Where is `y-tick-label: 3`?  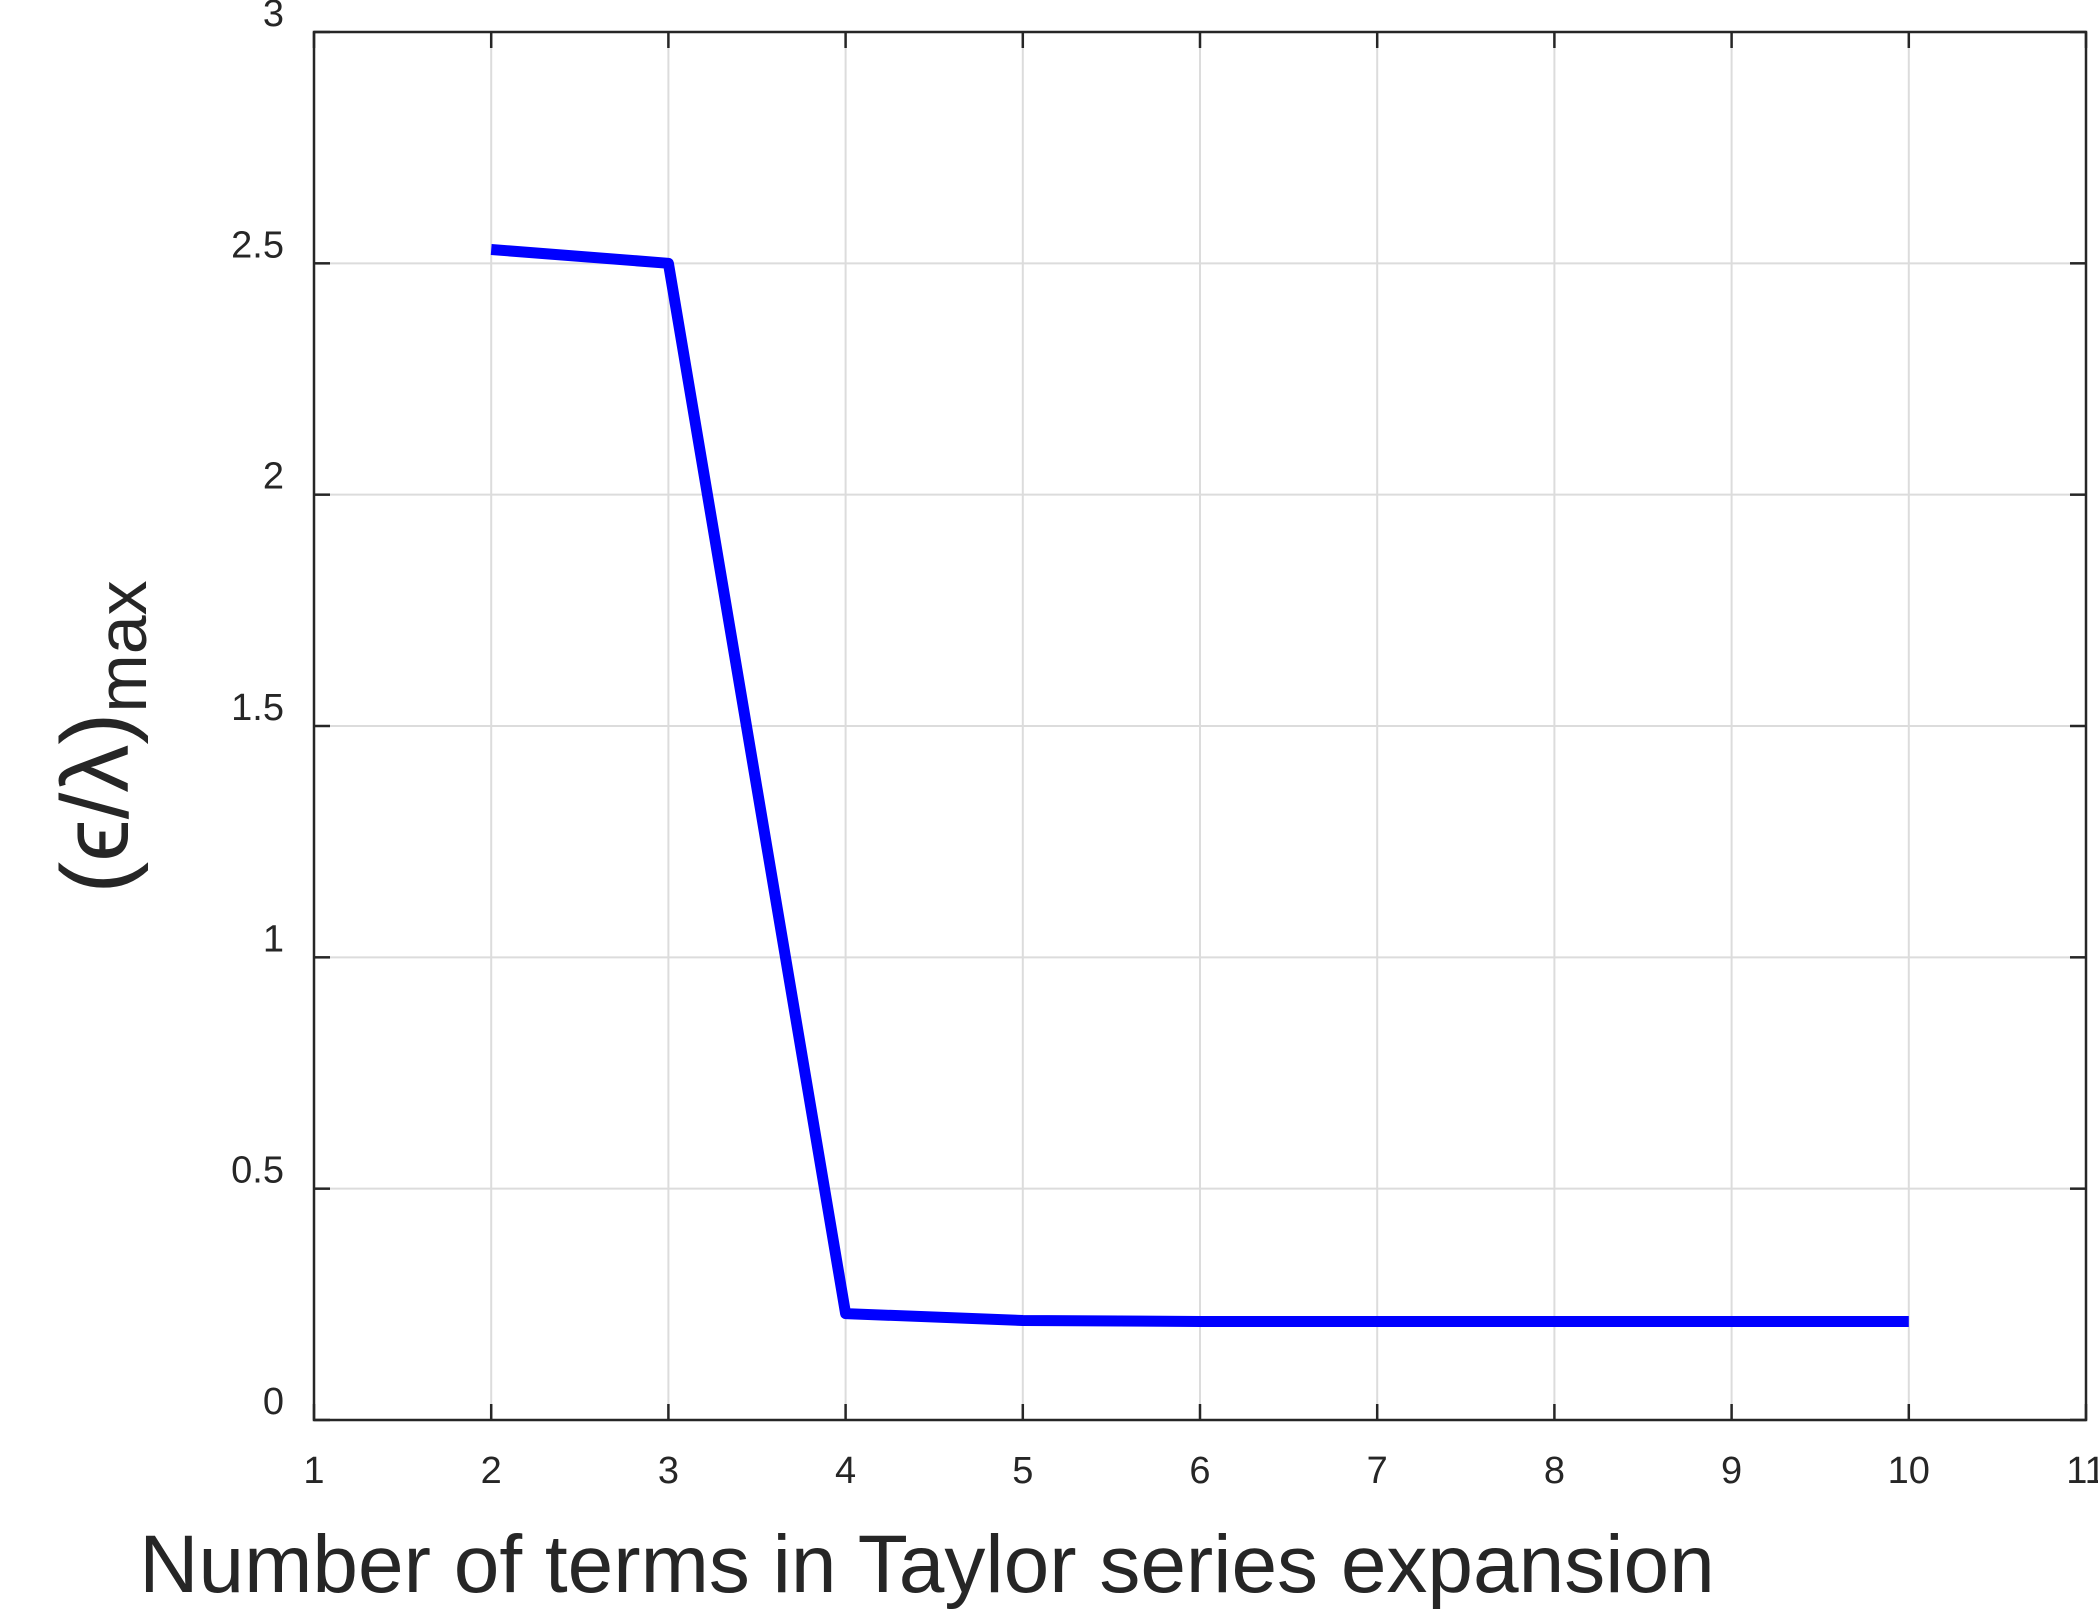
y-tick-label: 3 is located at coordinates (273, 17).